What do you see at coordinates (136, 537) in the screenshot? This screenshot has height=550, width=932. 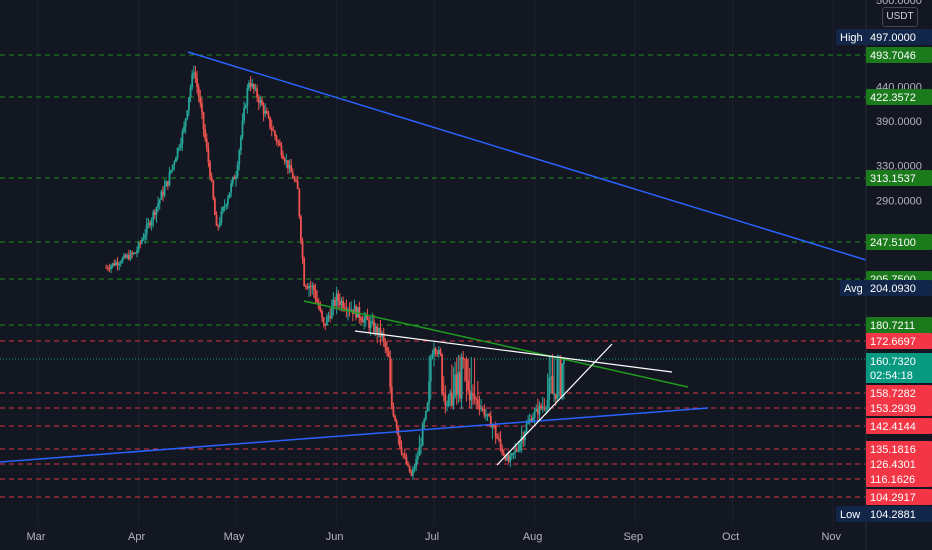 I see `x-tick-label: Apr` at bounding box center [136, 537].